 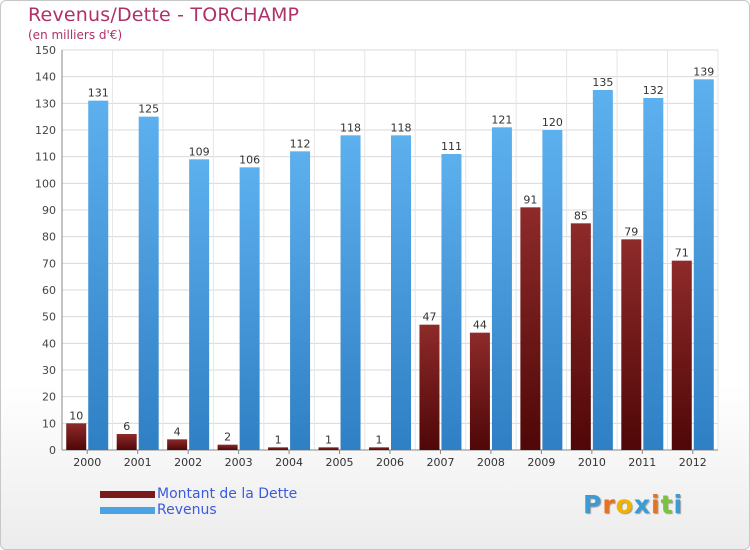 What do you see at coordinates (49, 343) in the screenshot?
I see `y-tick-label: 40` at bounding box center [49, 343].